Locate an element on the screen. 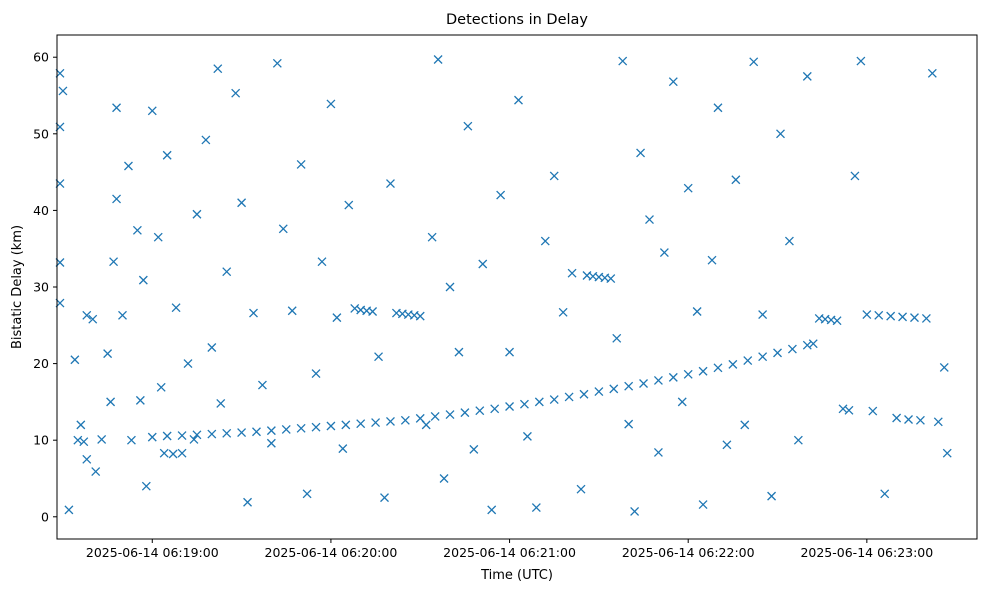 The width and height of the screenshot is (989, 590). y-tick-label: 50 is located at coordinates (41, 133).